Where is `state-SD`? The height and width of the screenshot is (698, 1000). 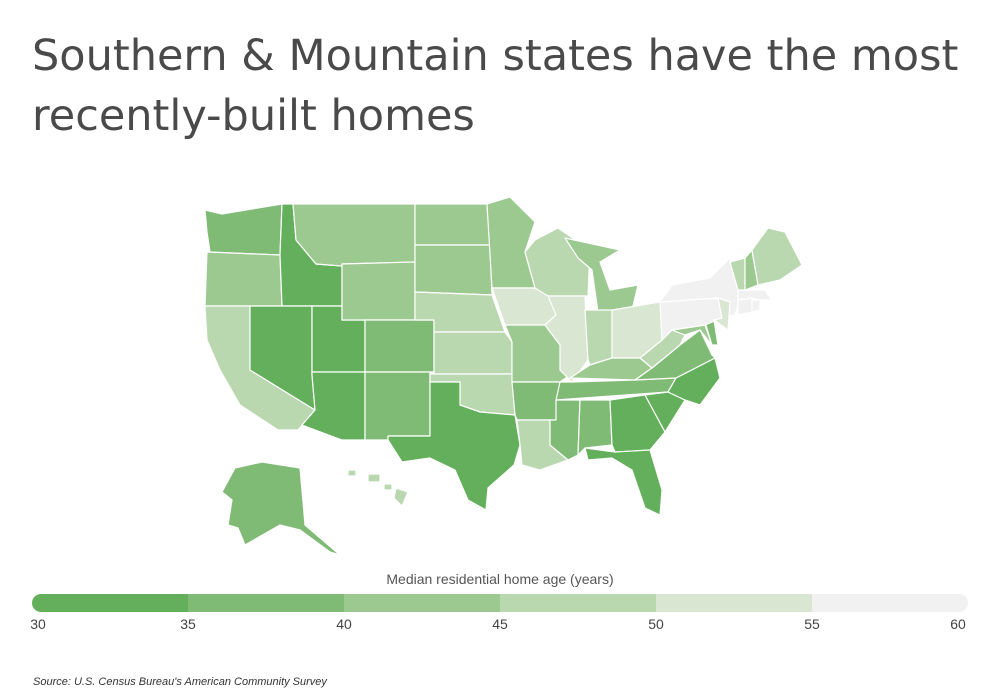 state-SD is located at coordinates (453, 270).